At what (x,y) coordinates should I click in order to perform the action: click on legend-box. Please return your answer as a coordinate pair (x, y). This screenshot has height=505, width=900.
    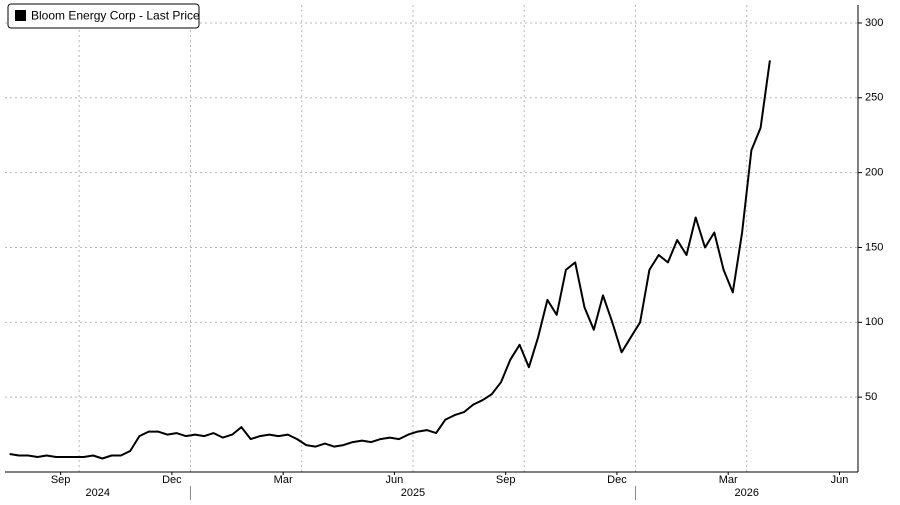
    Looking at the image, I should click on (103, 16).